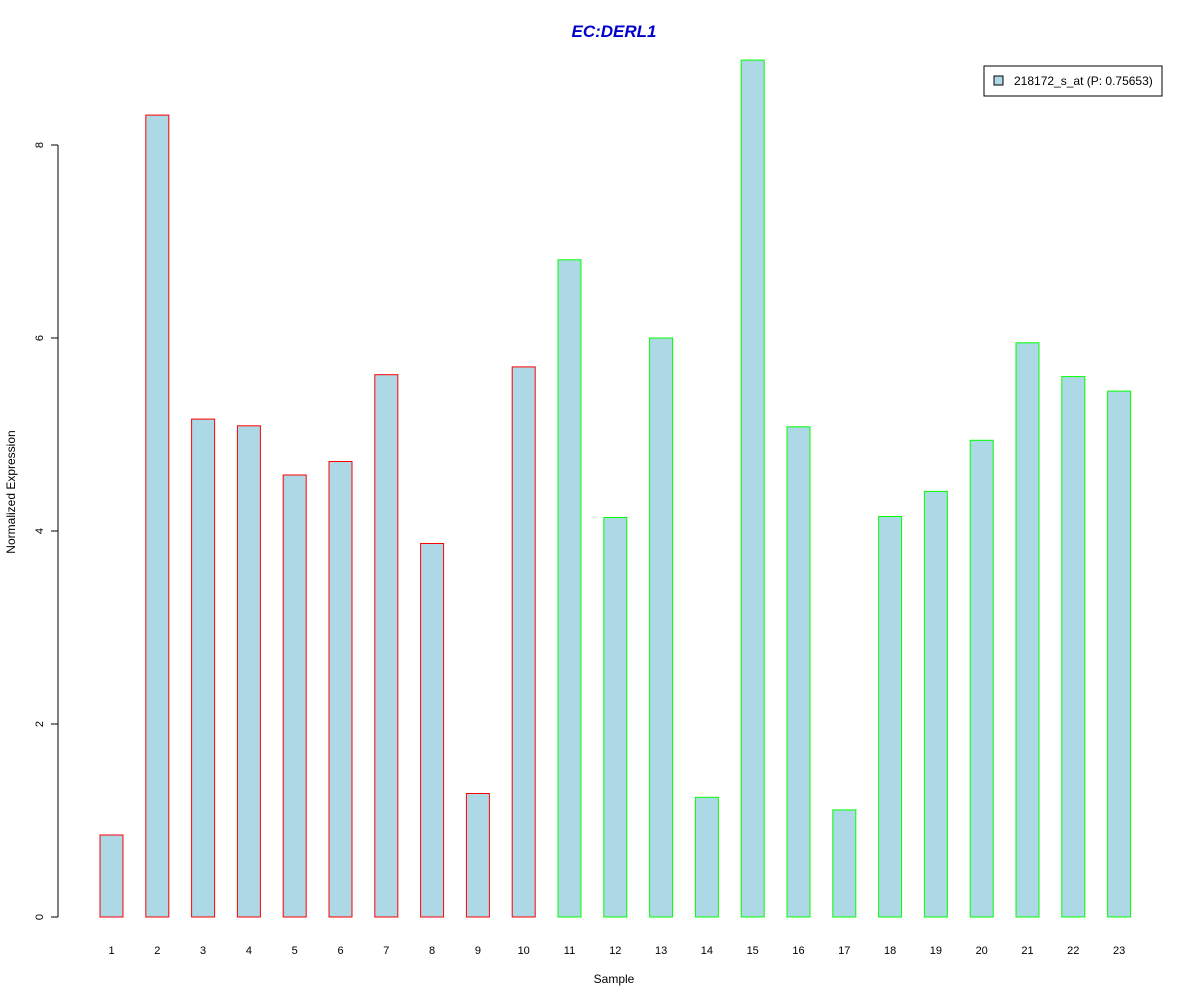 This screenshot has height=1000, width=1200. What do you see at coordinates (998, 80) in the screenshot?
I see `legend-swatch` at bounding box center [998, 80].